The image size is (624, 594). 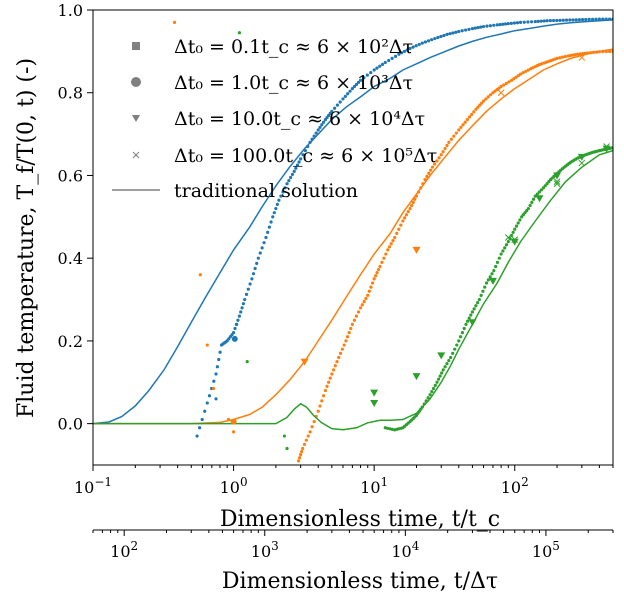 What do you see at coordinates (305, 156) in the screenshot?
I see `legend-label: Δt₀ = 100.0t_c ≈ 6 × 10⁵Δτ` at bounding box center [305, 156].